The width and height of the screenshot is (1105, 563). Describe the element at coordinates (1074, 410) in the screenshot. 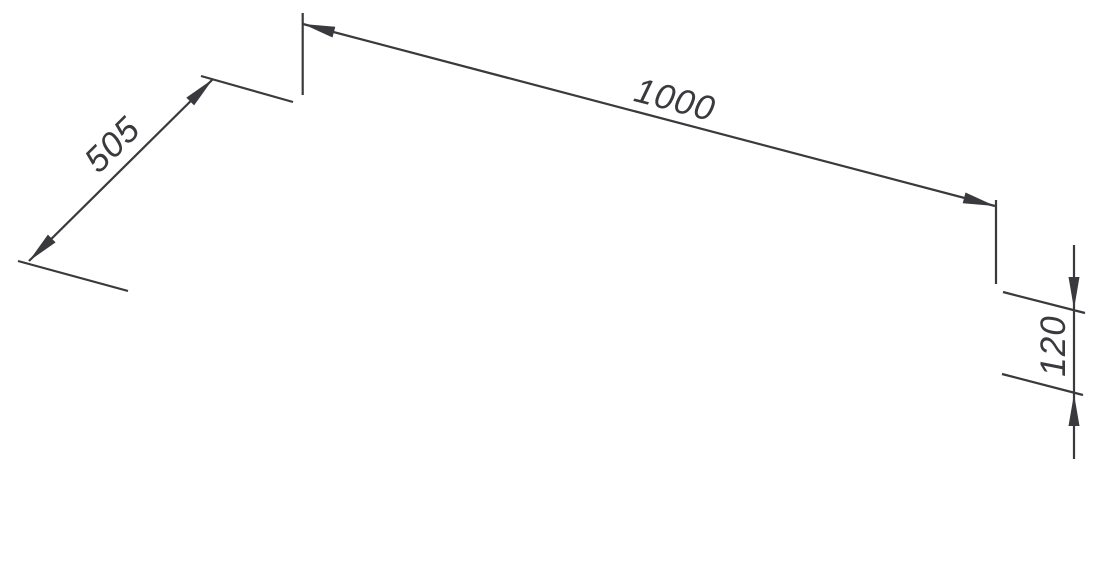

I see `dim-120-arrowhead-bottom` at that location.